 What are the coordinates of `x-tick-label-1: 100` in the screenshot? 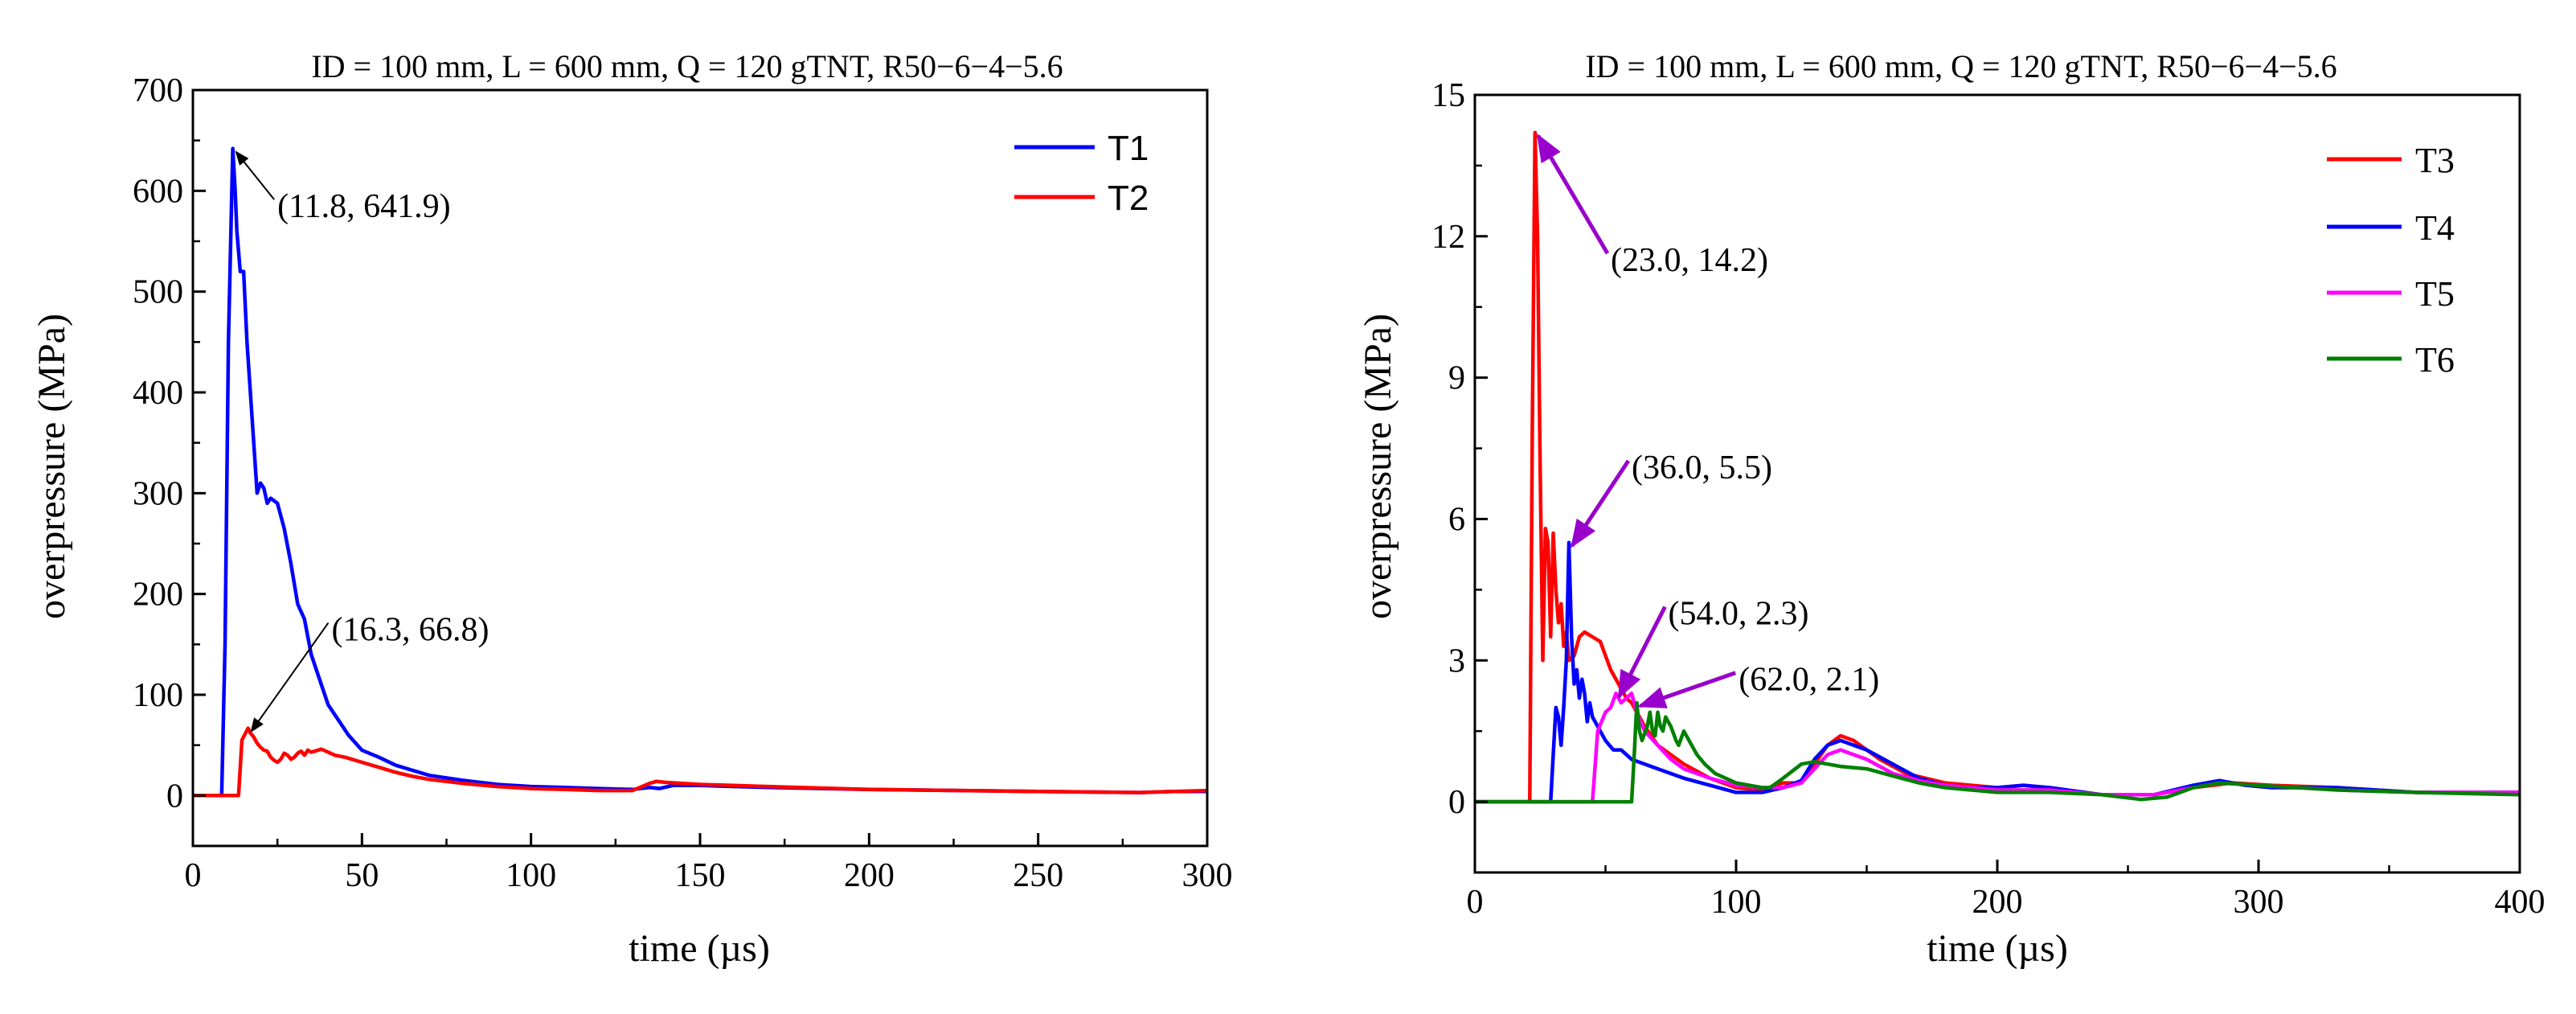 It's located at (1736, 903).